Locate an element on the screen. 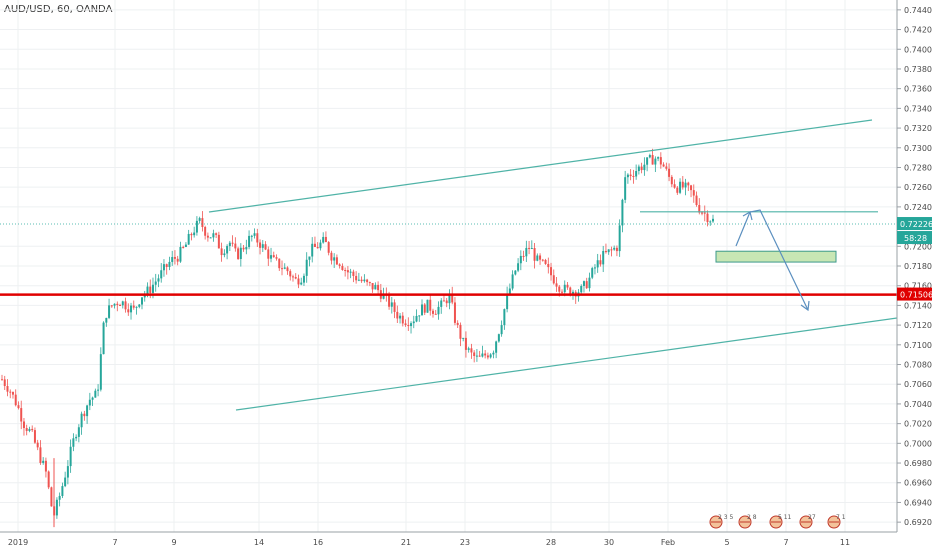 The height and width of the screenshot is (550, 932). projection-path is located at coordinates (772, 260).